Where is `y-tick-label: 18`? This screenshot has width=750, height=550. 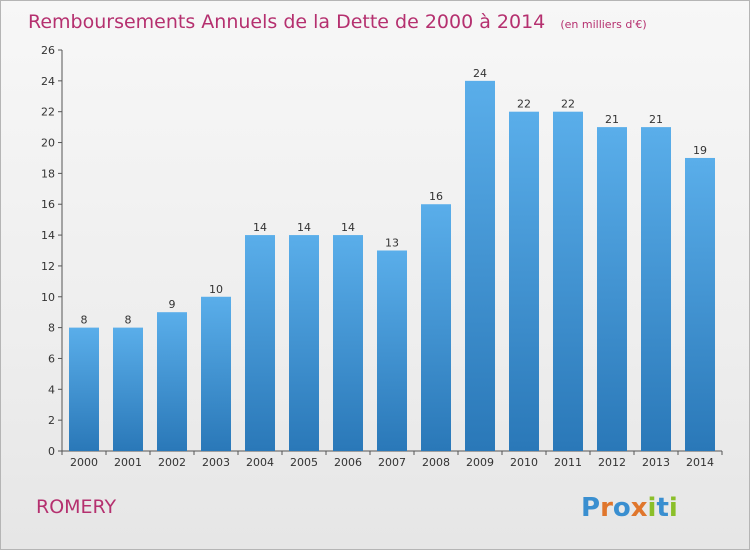 y-tick-label: 18 is located at coordinates (48, 173).